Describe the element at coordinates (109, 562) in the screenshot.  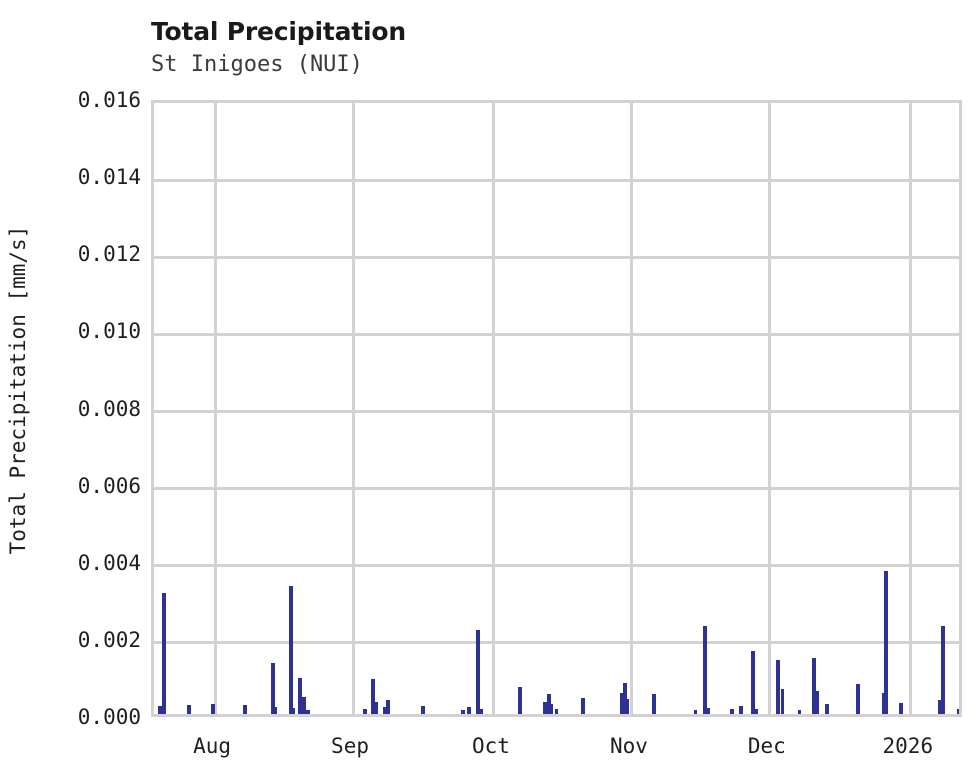
I see `y-axis-tick-label: 0.004` at that location.